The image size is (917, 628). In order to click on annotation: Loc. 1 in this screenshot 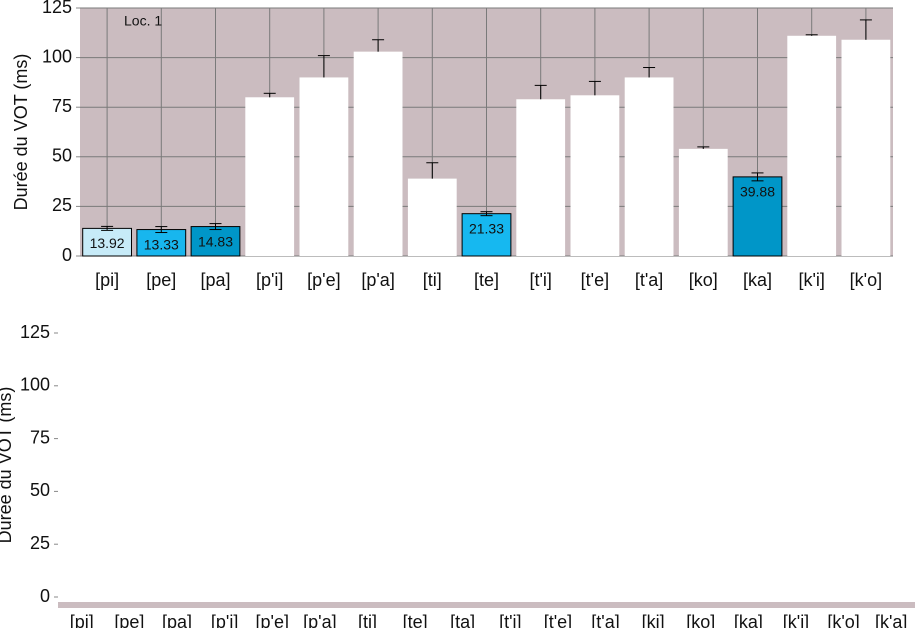, I will do `click(143, 21)`.